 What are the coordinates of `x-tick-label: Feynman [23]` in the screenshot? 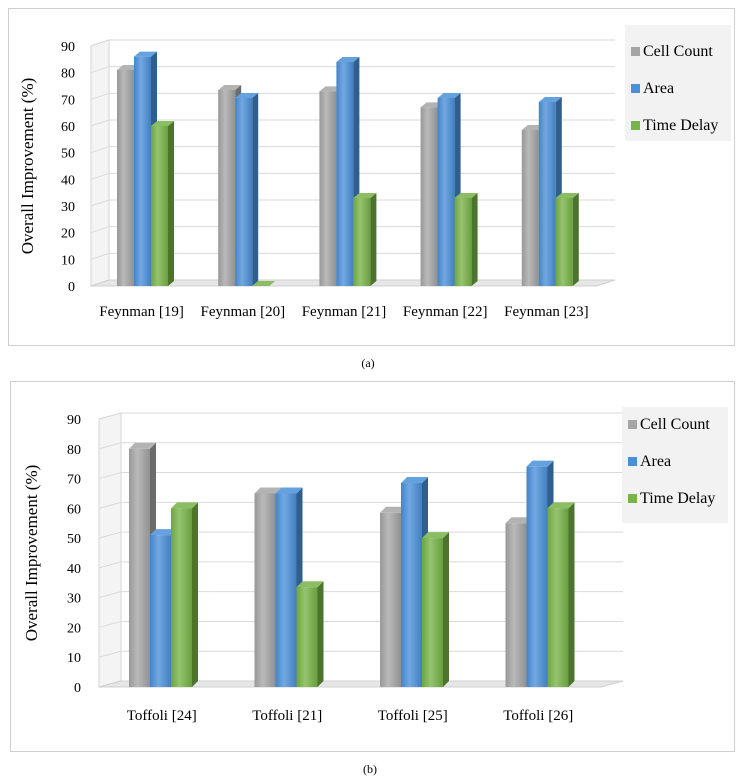 It's located at (546, 312).